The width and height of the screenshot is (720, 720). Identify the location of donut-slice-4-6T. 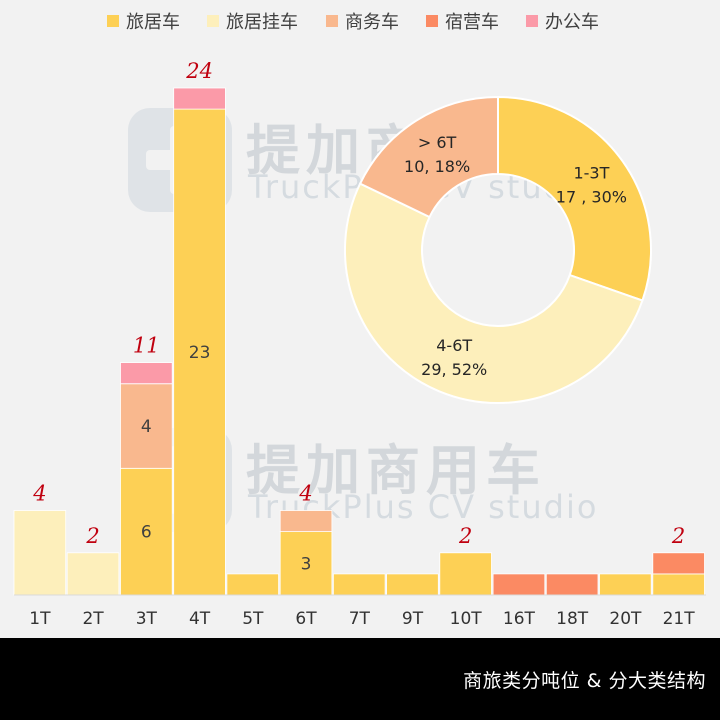
(494, 293).